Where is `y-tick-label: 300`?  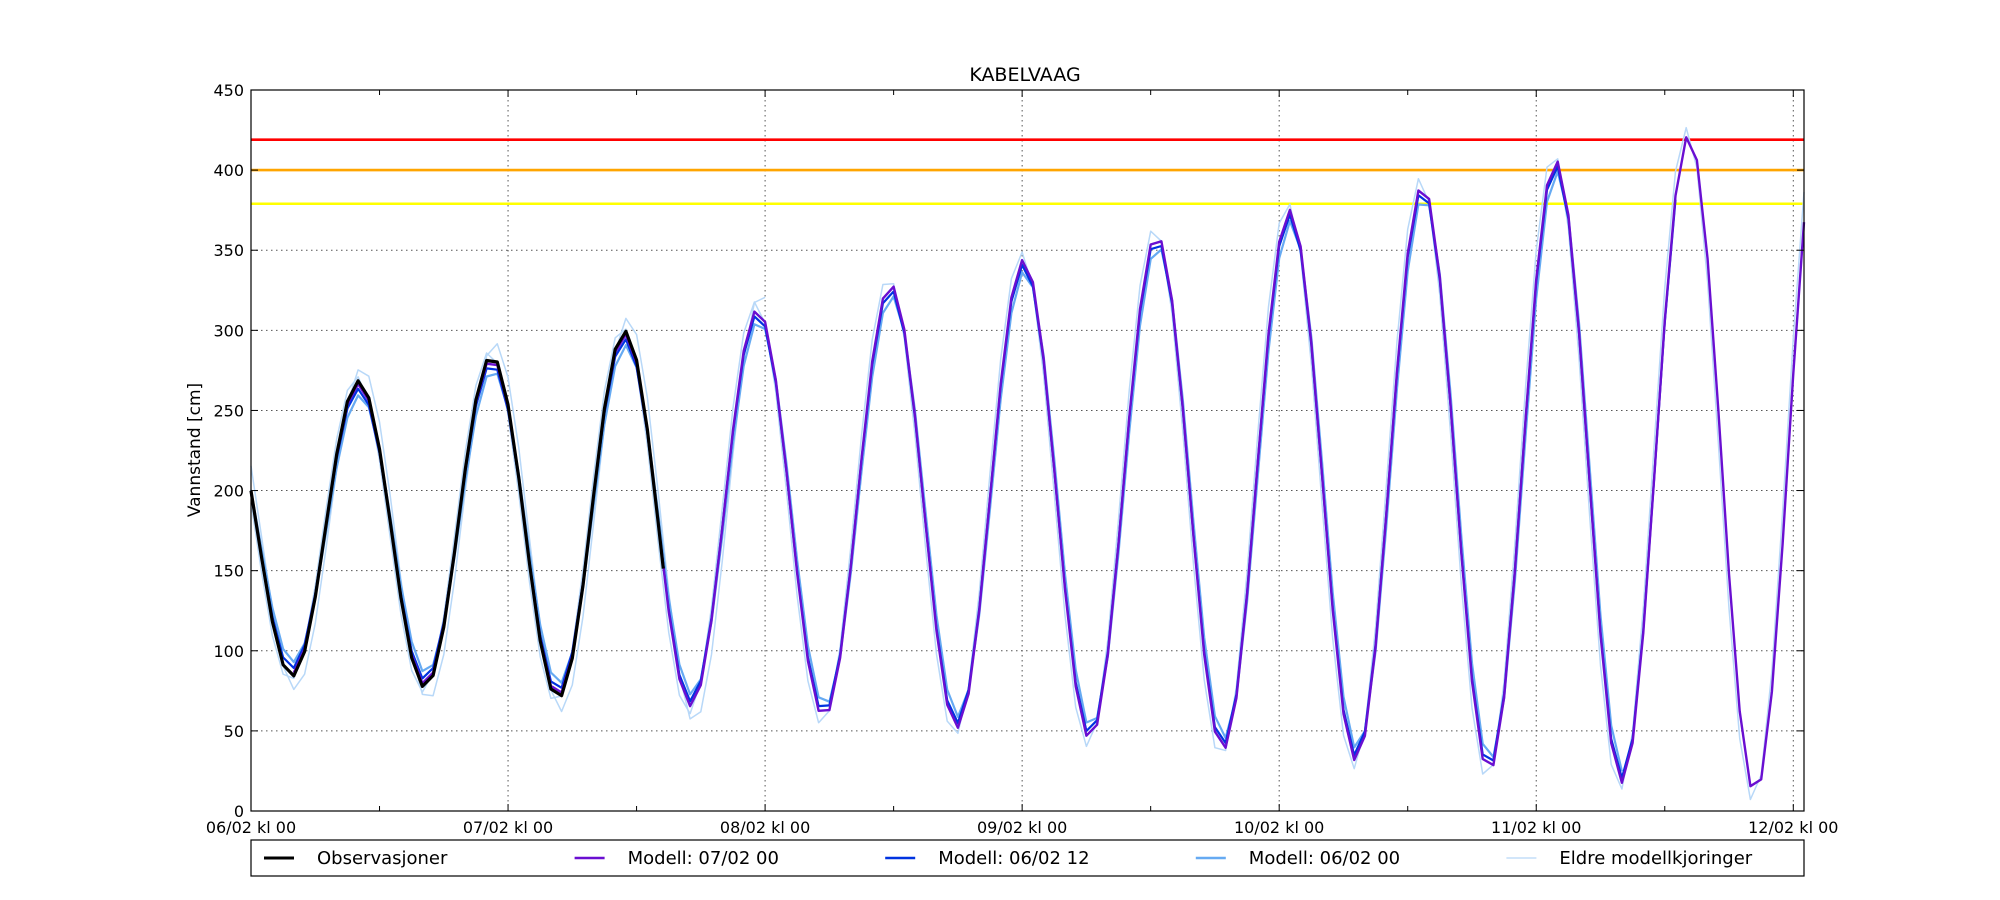
y-tick-label: 300 is located at coordinates (228, 330).